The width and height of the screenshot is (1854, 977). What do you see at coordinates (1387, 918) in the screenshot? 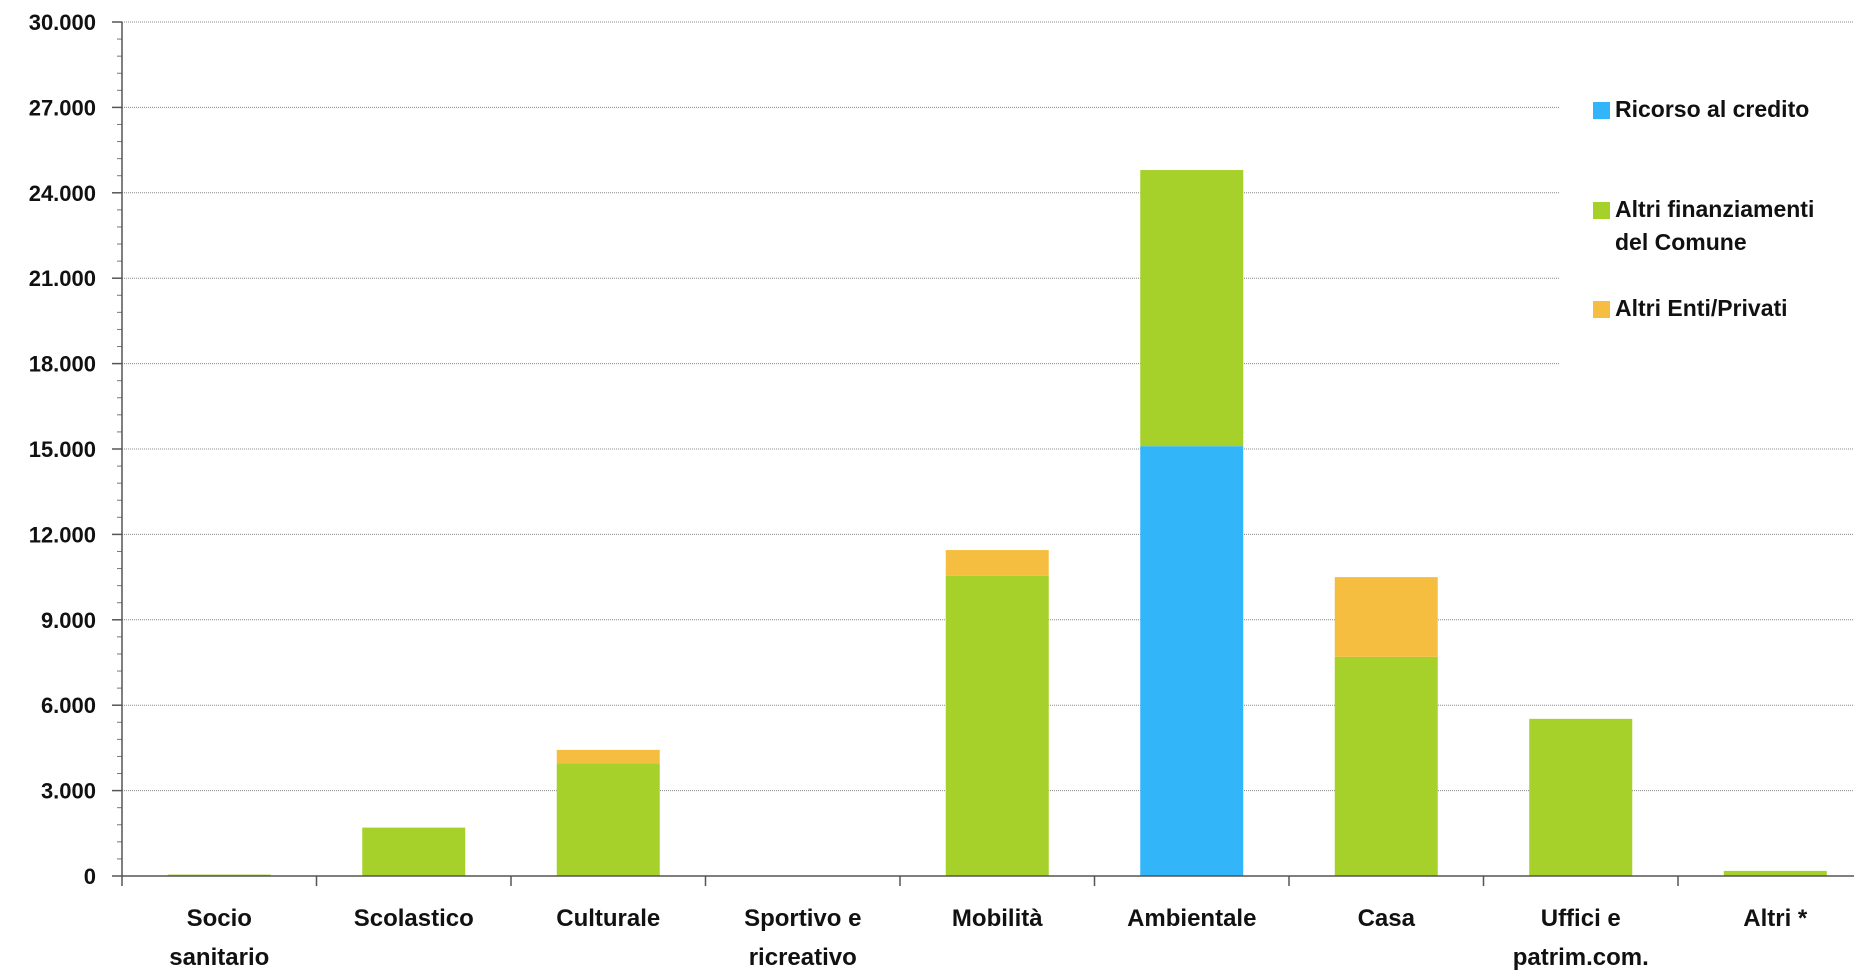
I see `x-tick-label: Casa` at bounding box center [1387, 918].